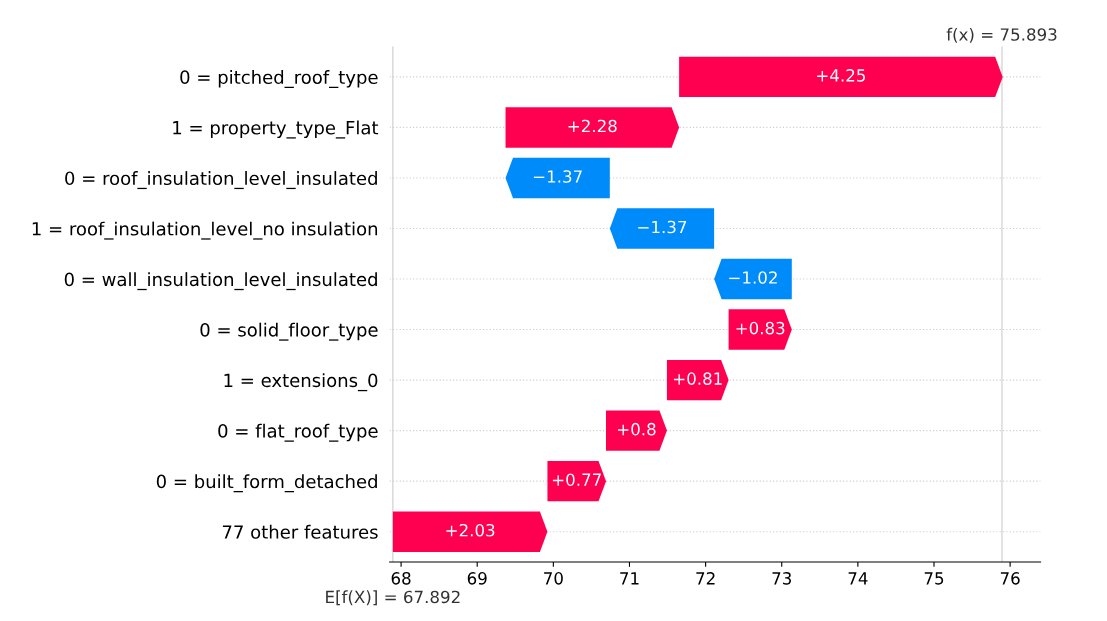 The image size is (1107, 621). Describe the element at coordinates (289, 331) in the screenshot. I see `y-tick-label: 0 = solid_floor_type` at that location.